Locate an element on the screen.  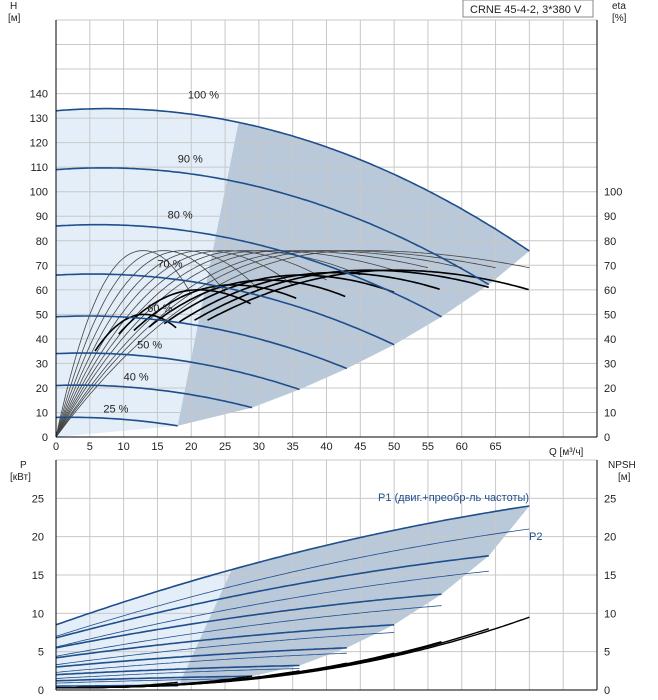
top-x-tick: 60 is located at coordinates (462, 447).